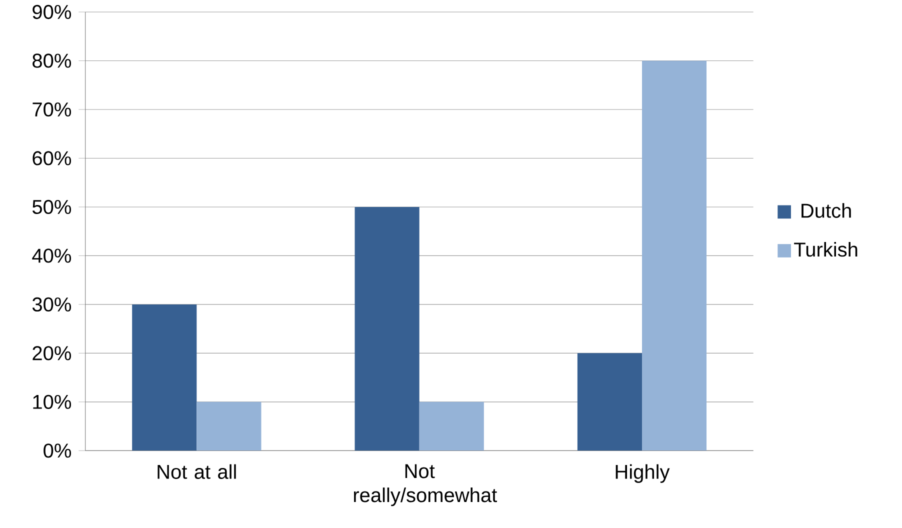  Describe the element at coordinates (426, 485) in the screenshot. I see `x-tick-label: Not really/somewhat` at that location.